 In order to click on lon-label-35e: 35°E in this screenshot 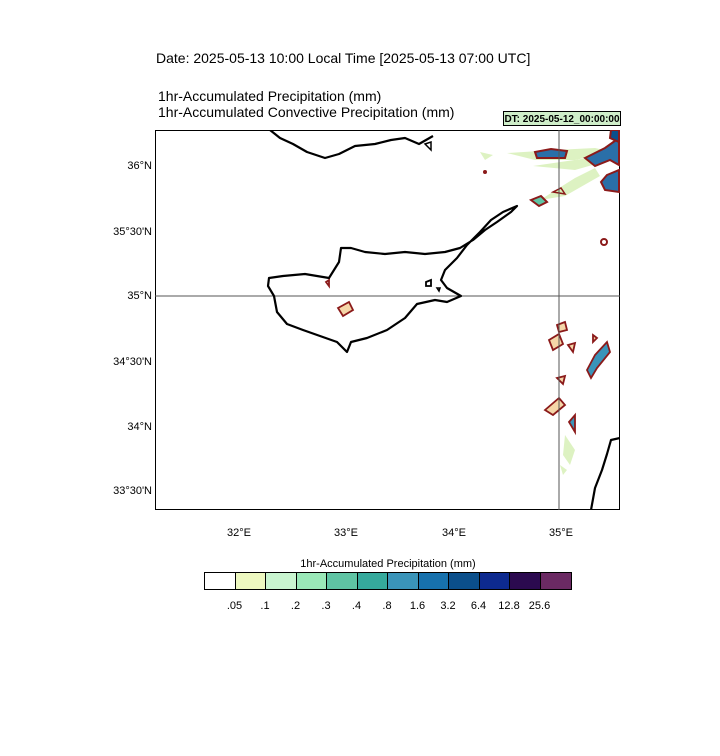, I will do `click(561, 533)`.